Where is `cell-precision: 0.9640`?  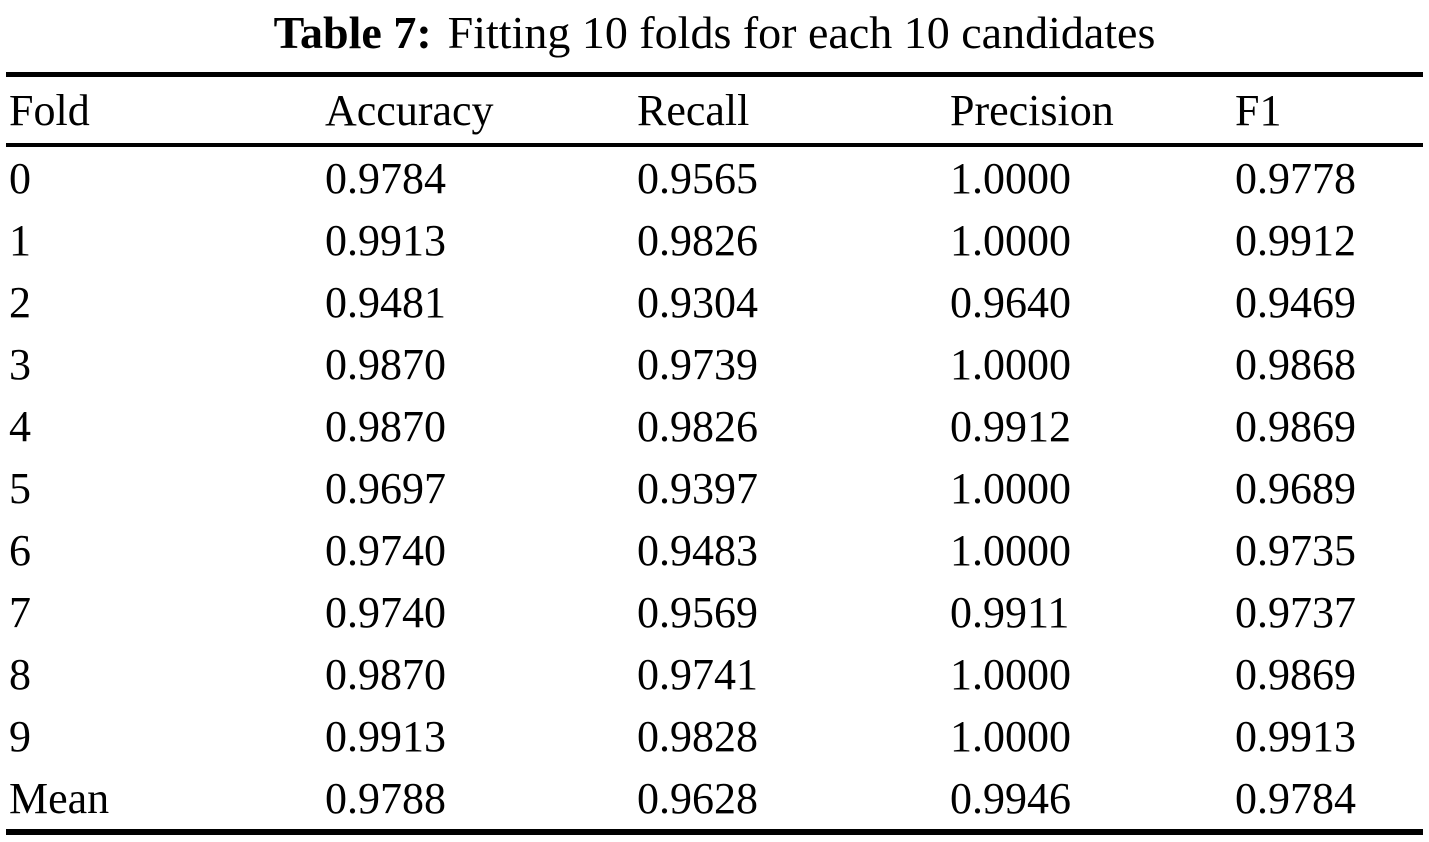 cell-precision: 0.9640 is located at coordinates (1010, 302).